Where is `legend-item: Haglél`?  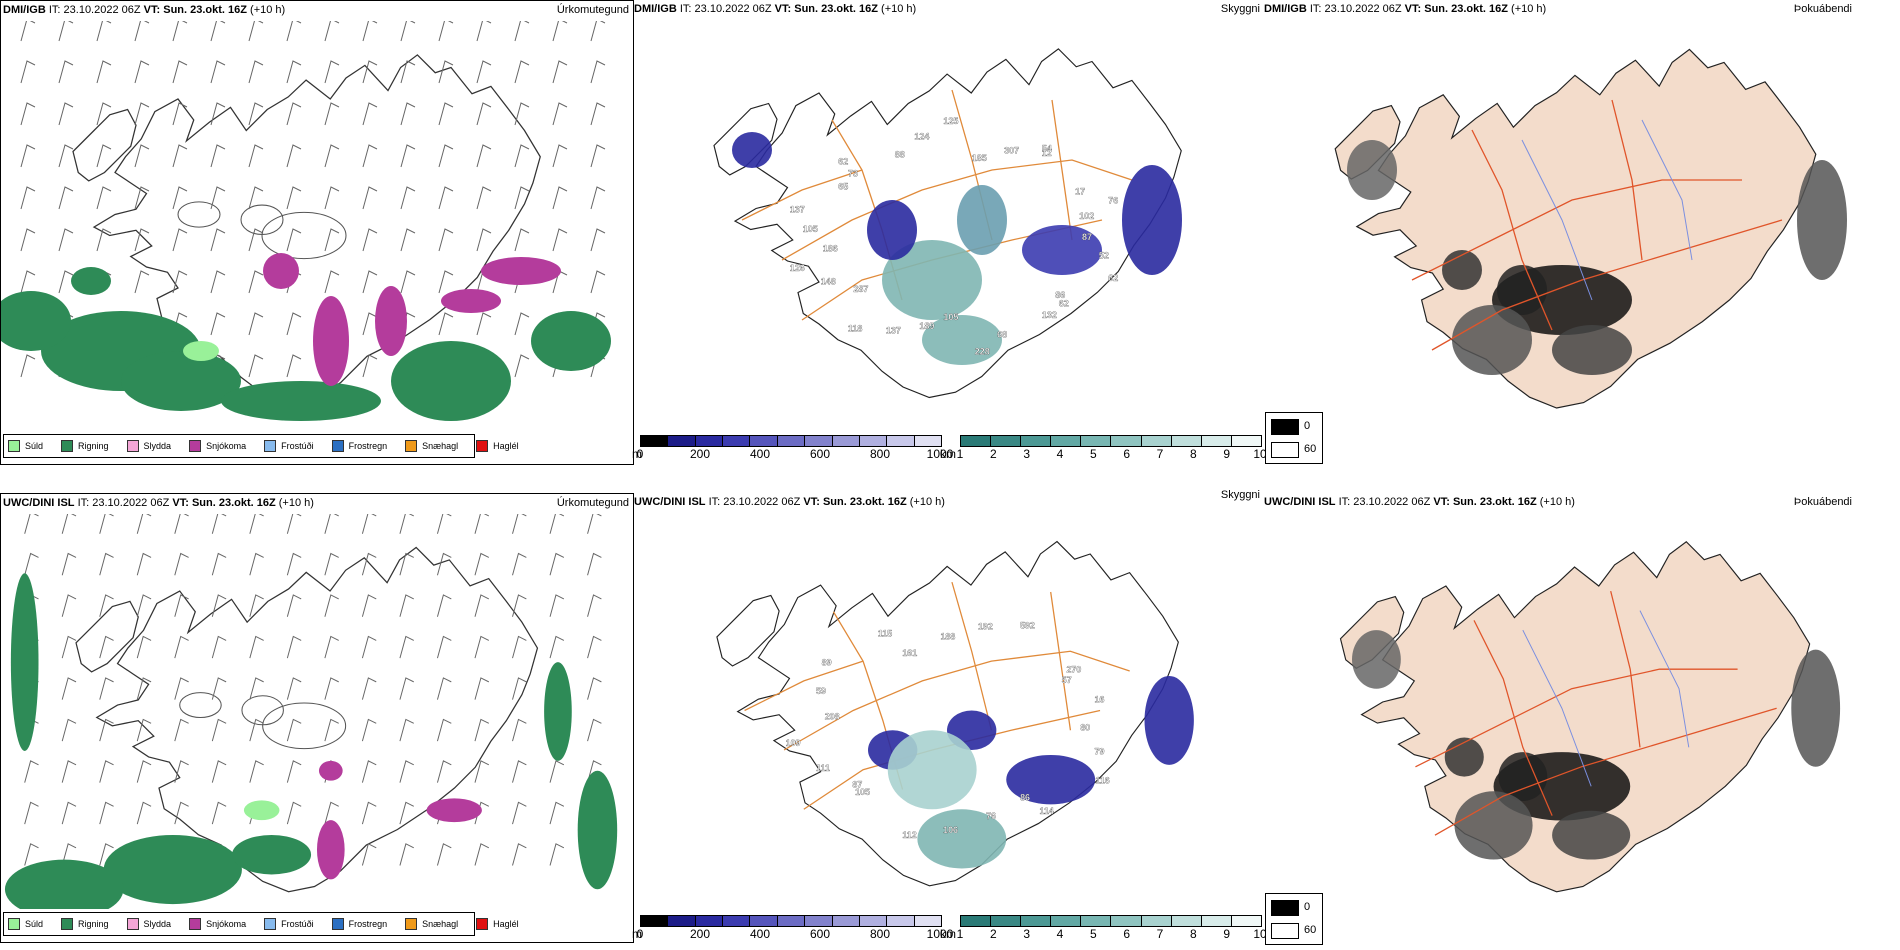 legend-item: Haglél is located at coordinates (497, 924).